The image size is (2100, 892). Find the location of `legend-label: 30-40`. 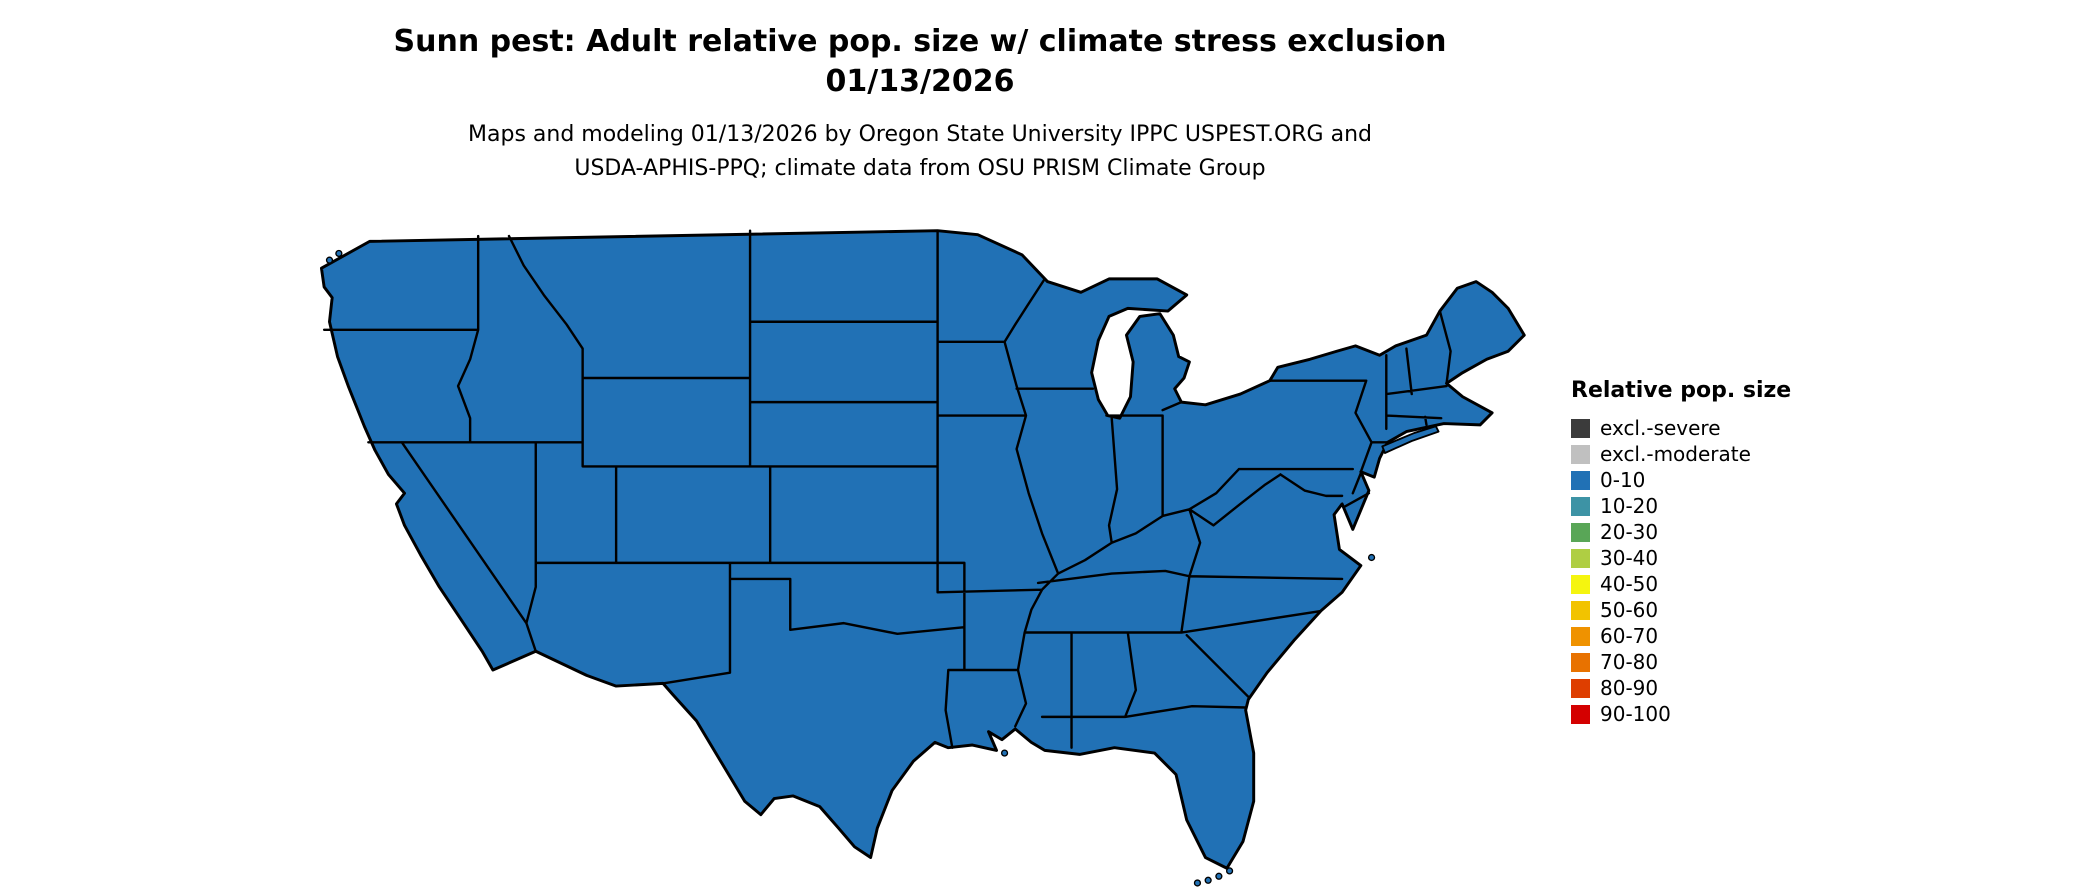

legend-label: 30-40 is located at coordinates (1629, 558).